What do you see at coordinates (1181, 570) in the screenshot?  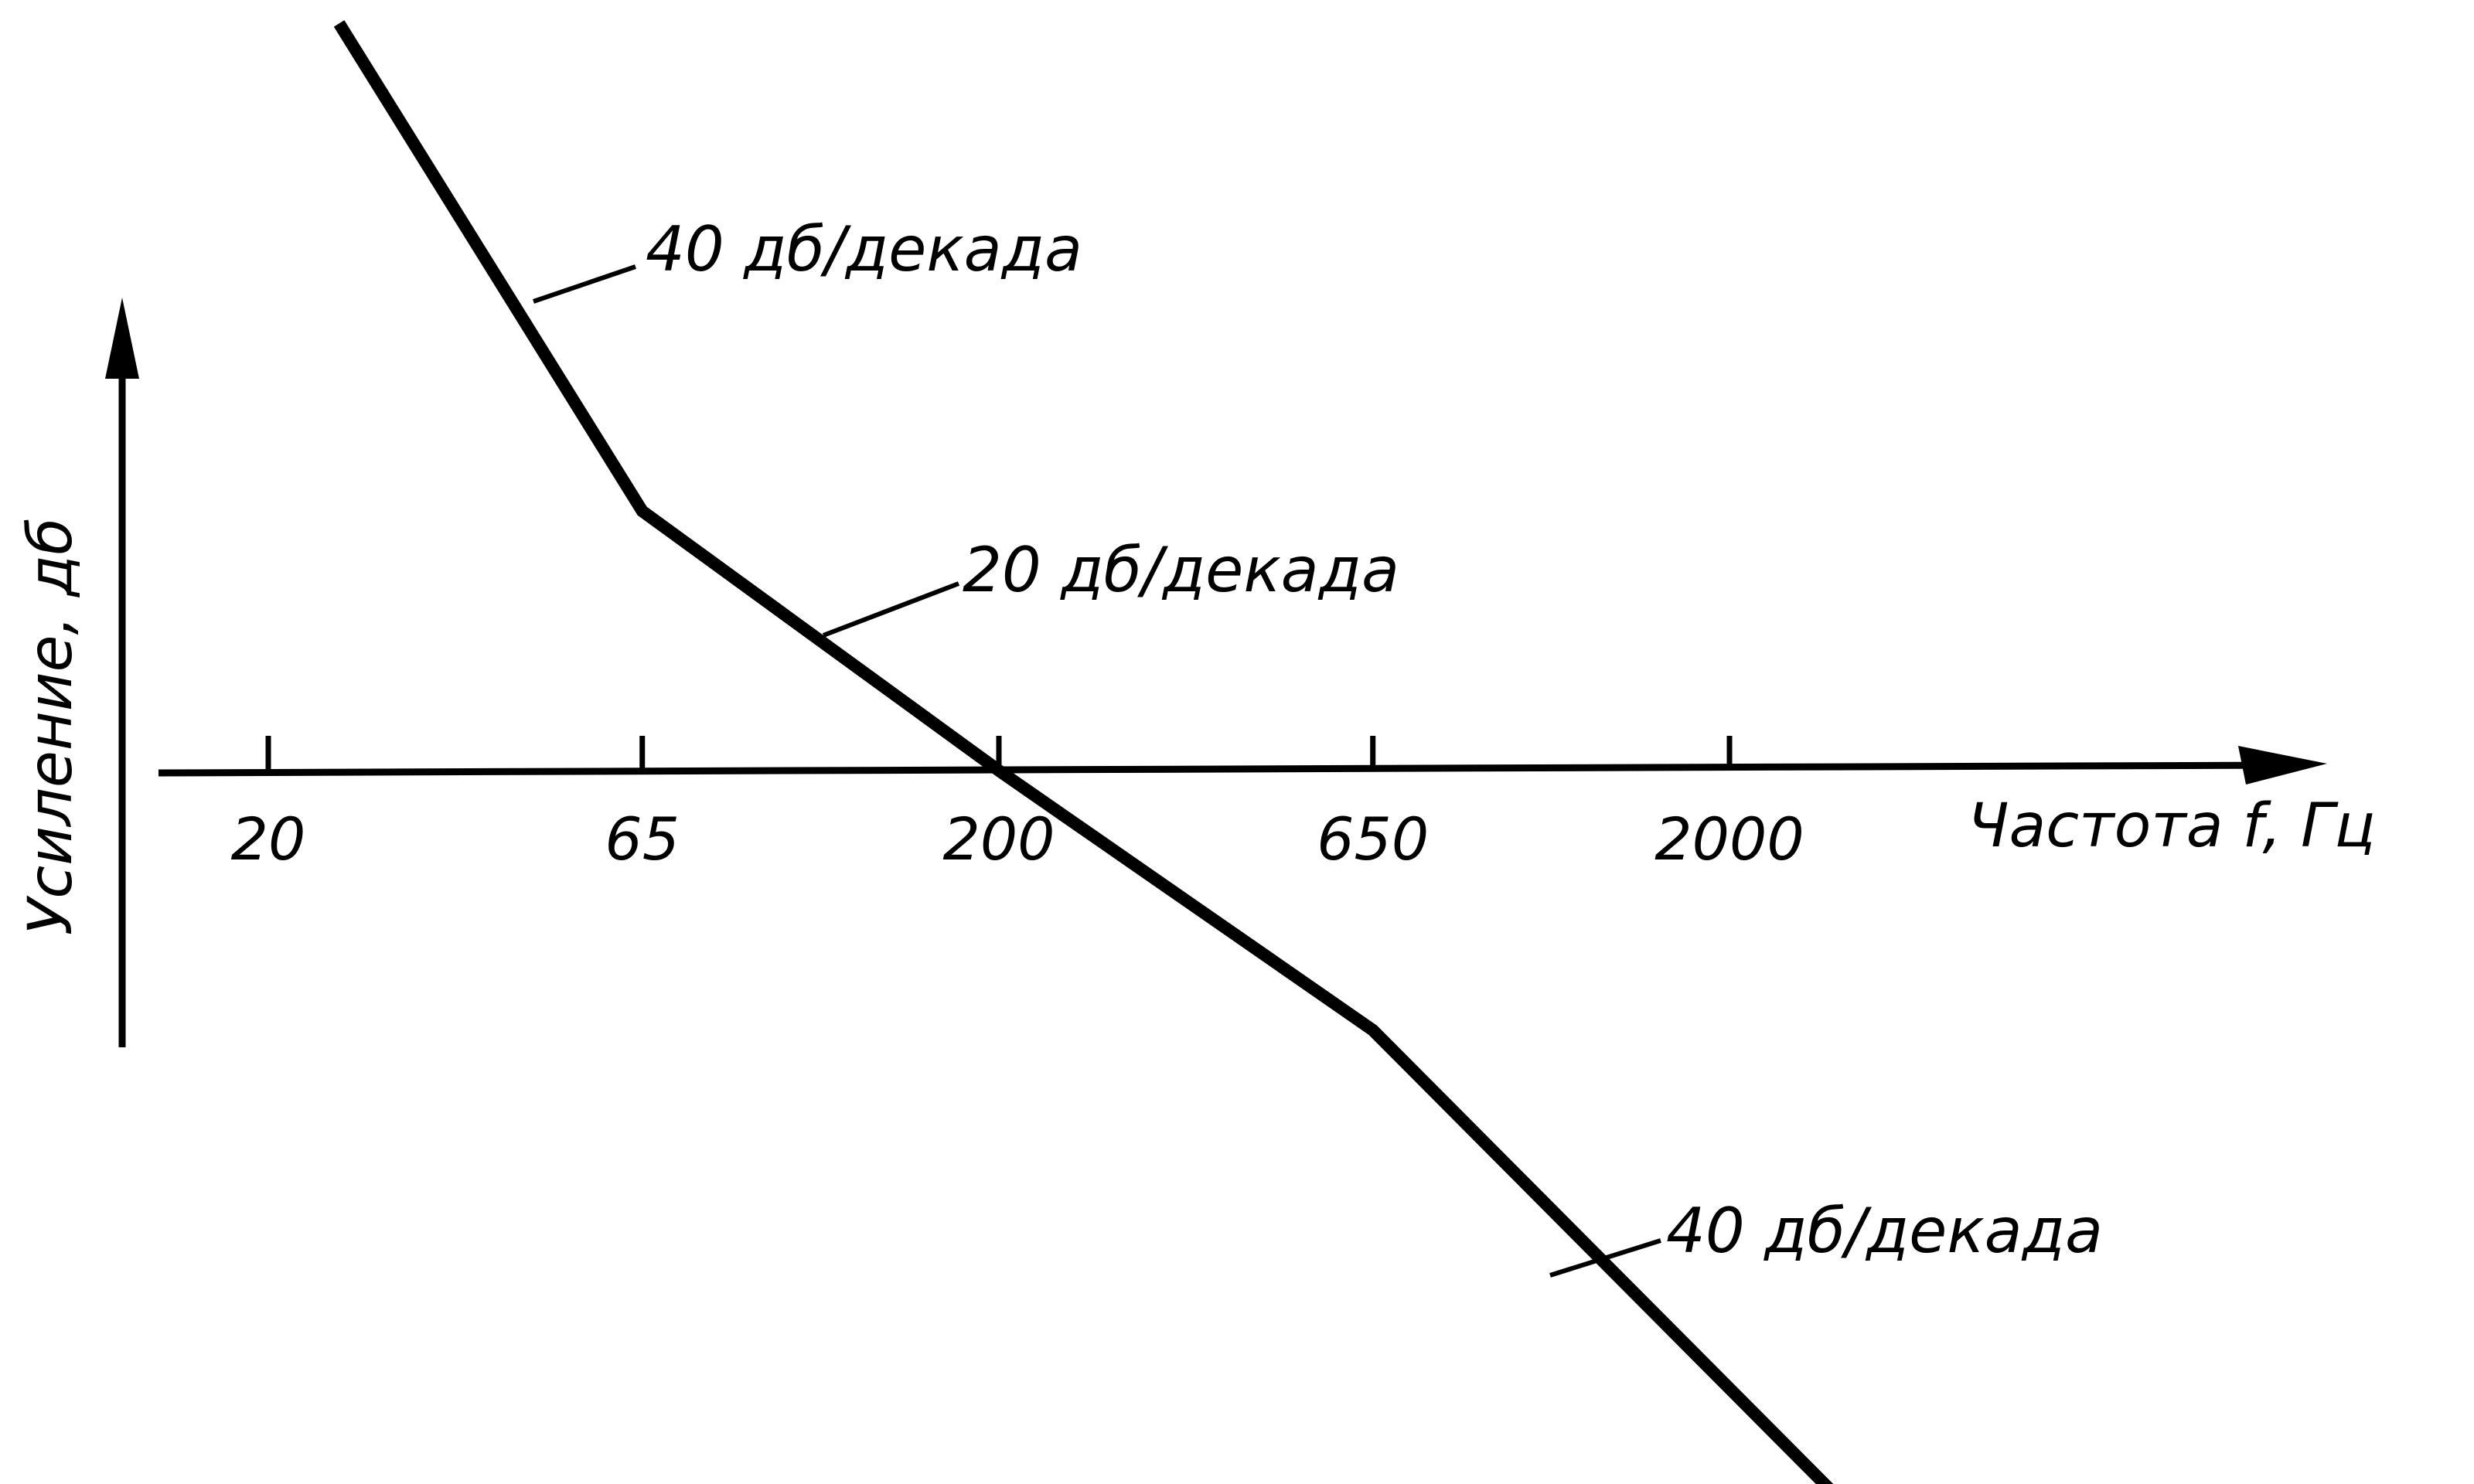 I see `annotation-middle-slope: 20 дб/декада` at bounding box center [1181, 570].